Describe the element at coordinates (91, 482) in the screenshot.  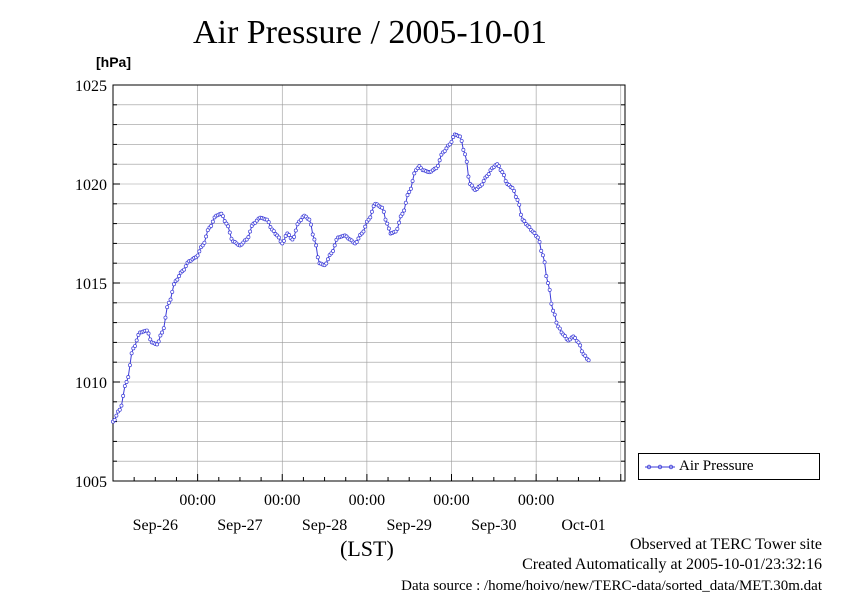
I see `y-tick-label: 1005` at that location.